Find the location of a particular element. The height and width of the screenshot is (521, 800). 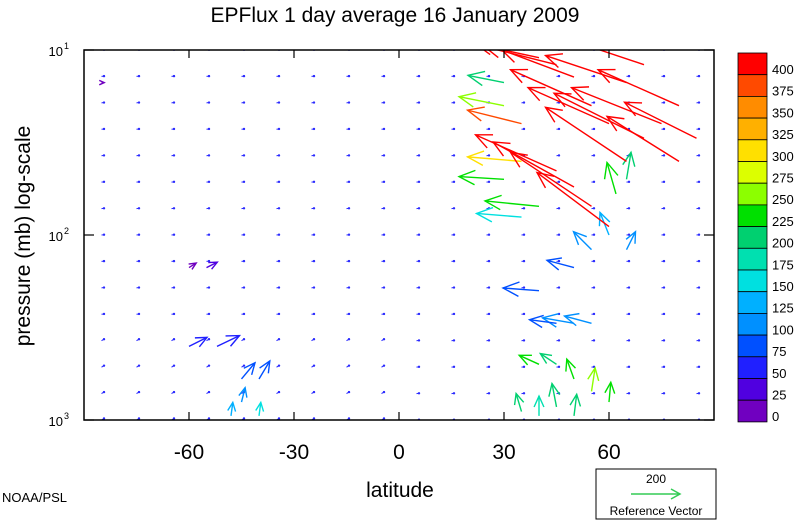

colorbar-label: 150 is located at coordinates (783, 286).